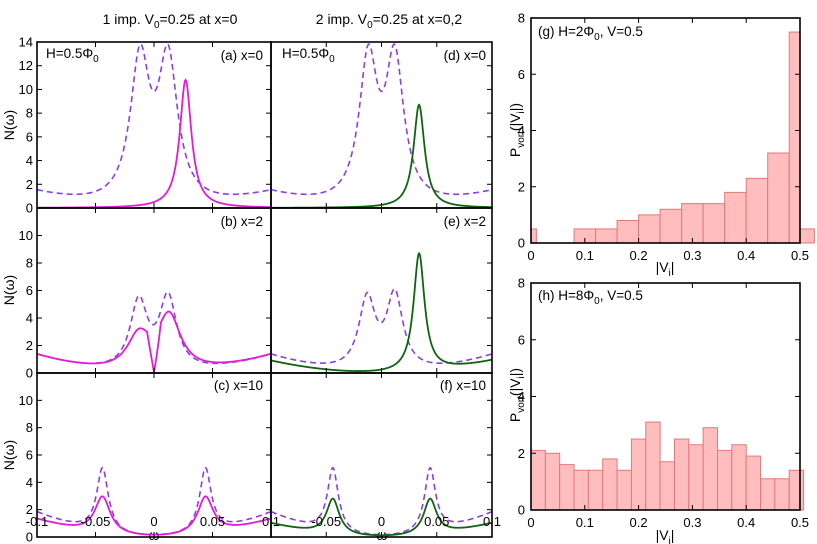  What do you see at coordinates (665, 269) in the screenshot?
I see `xlabel-g: |Vi|` at bounding box center [665, 269].